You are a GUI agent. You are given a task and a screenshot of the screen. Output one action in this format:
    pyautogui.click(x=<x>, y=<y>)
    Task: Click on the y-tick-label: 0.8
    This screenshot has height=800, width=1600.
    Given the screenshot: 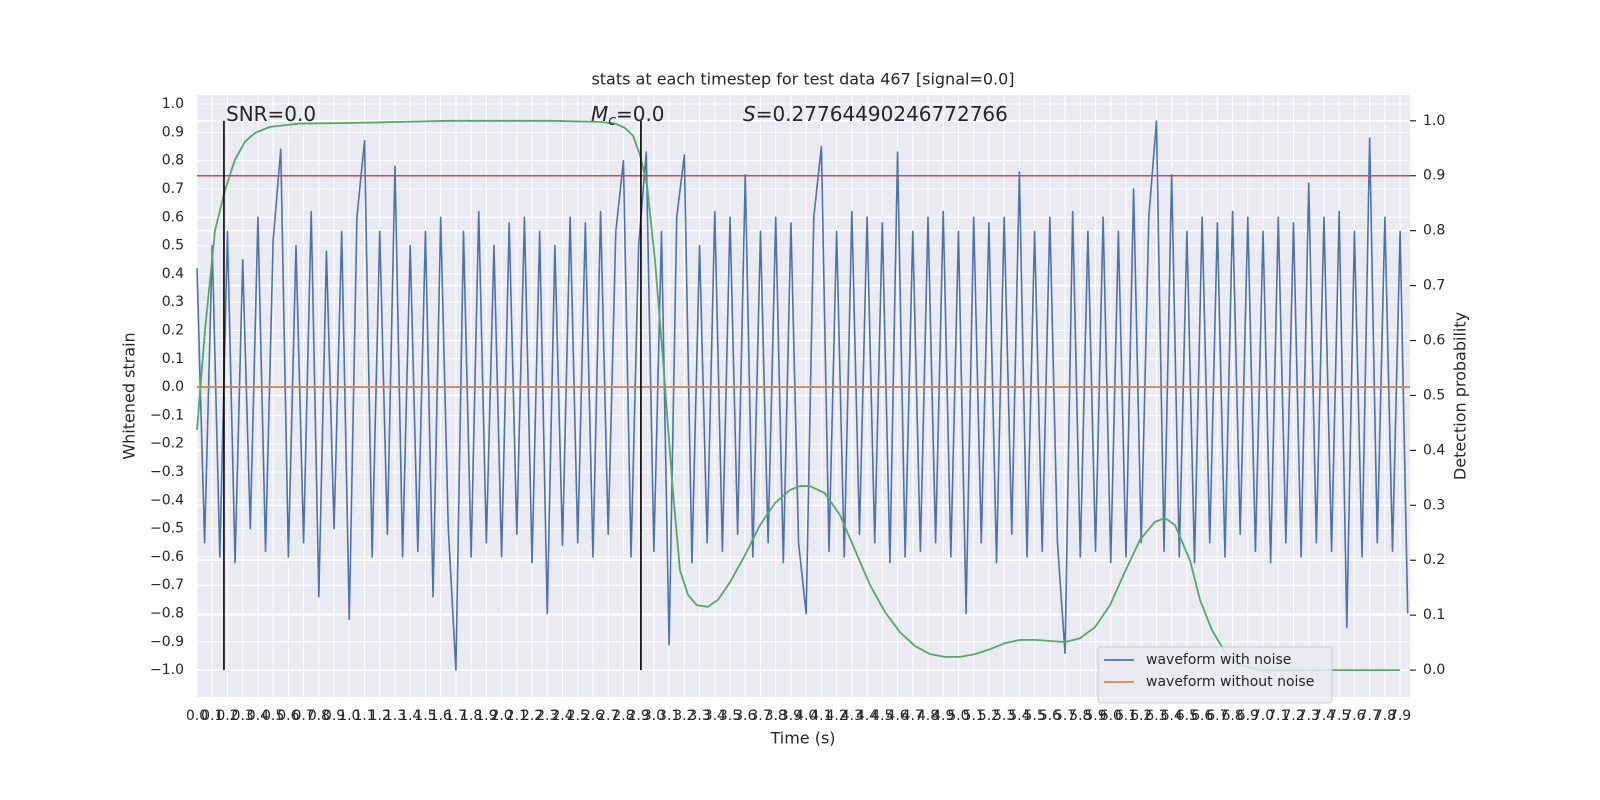 What is the action you would take?
    pyautogui.click(x=173, y=161)
    